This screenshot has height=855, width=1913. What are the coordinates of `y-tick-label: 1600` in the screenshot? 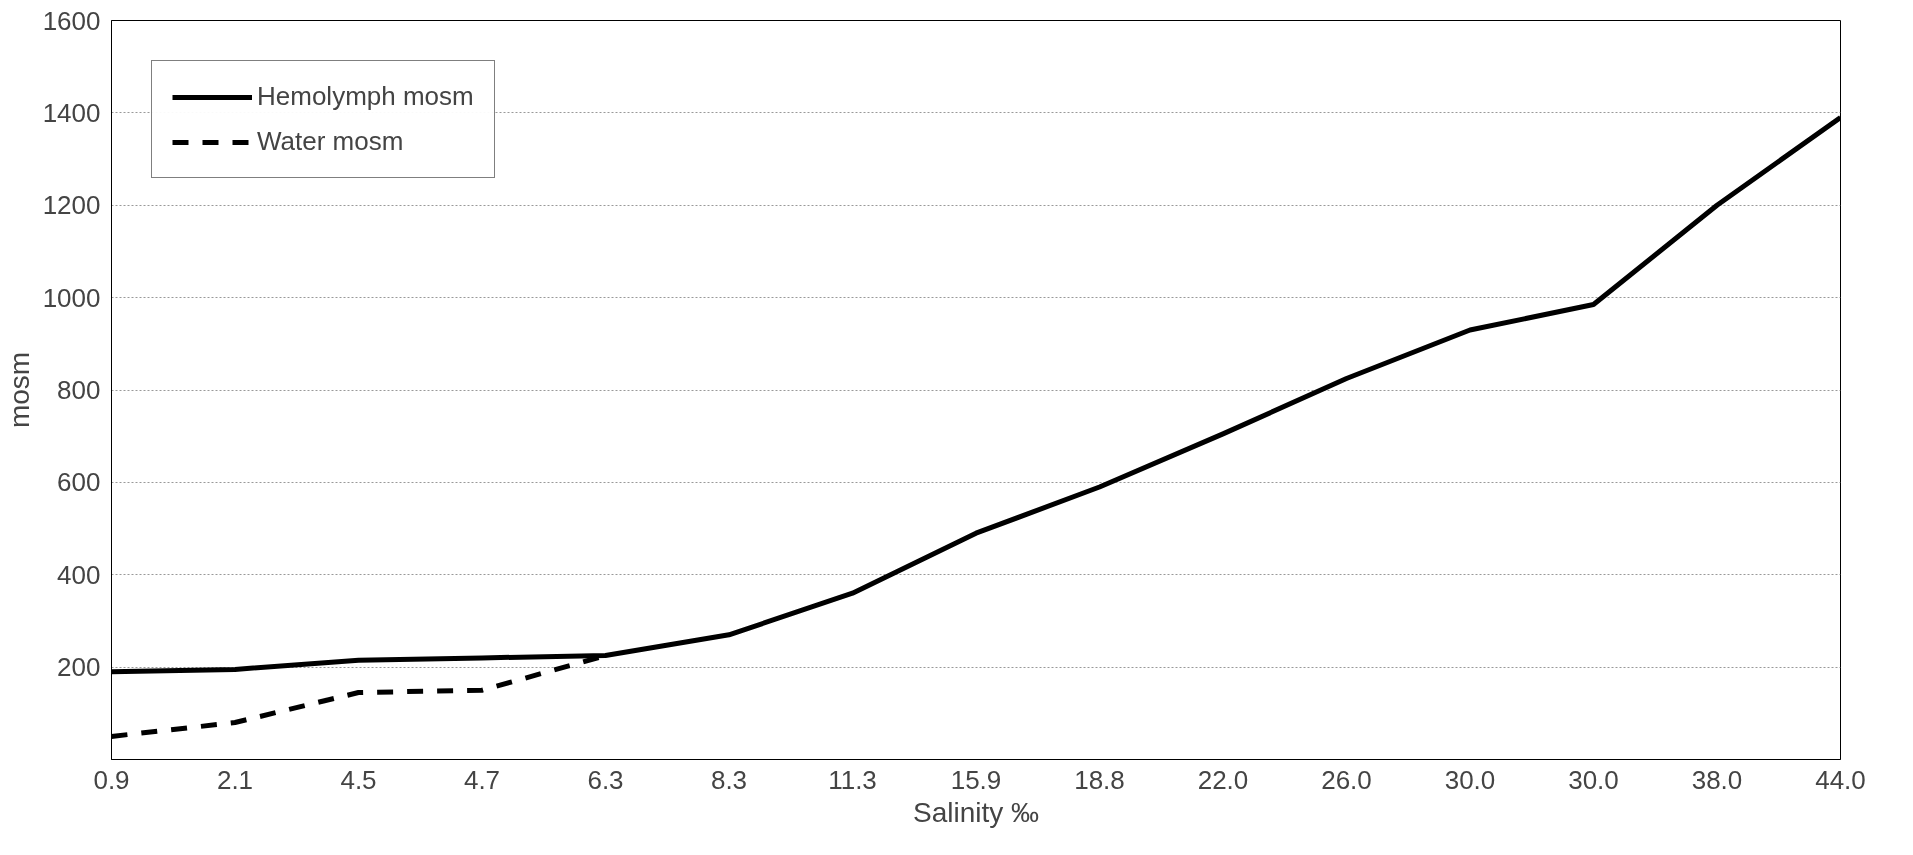 It's located at (71, 20).